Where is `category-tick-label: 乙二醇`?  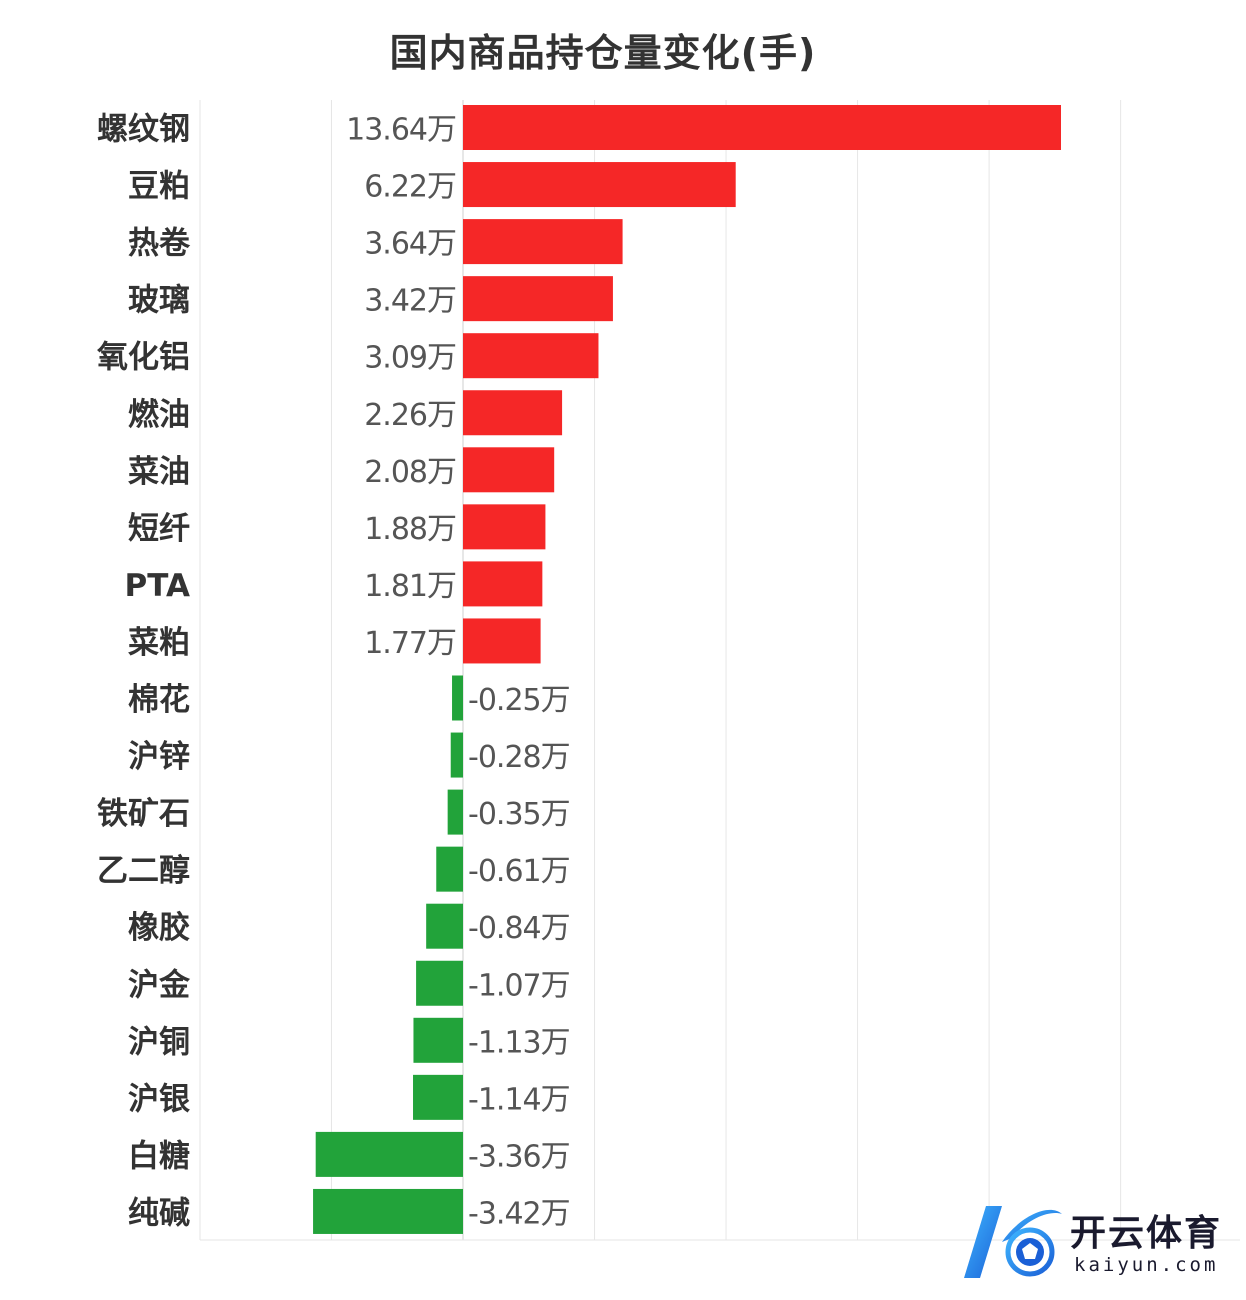 category-tick-label: 乙二醇 is located at coordinates (143, 871).